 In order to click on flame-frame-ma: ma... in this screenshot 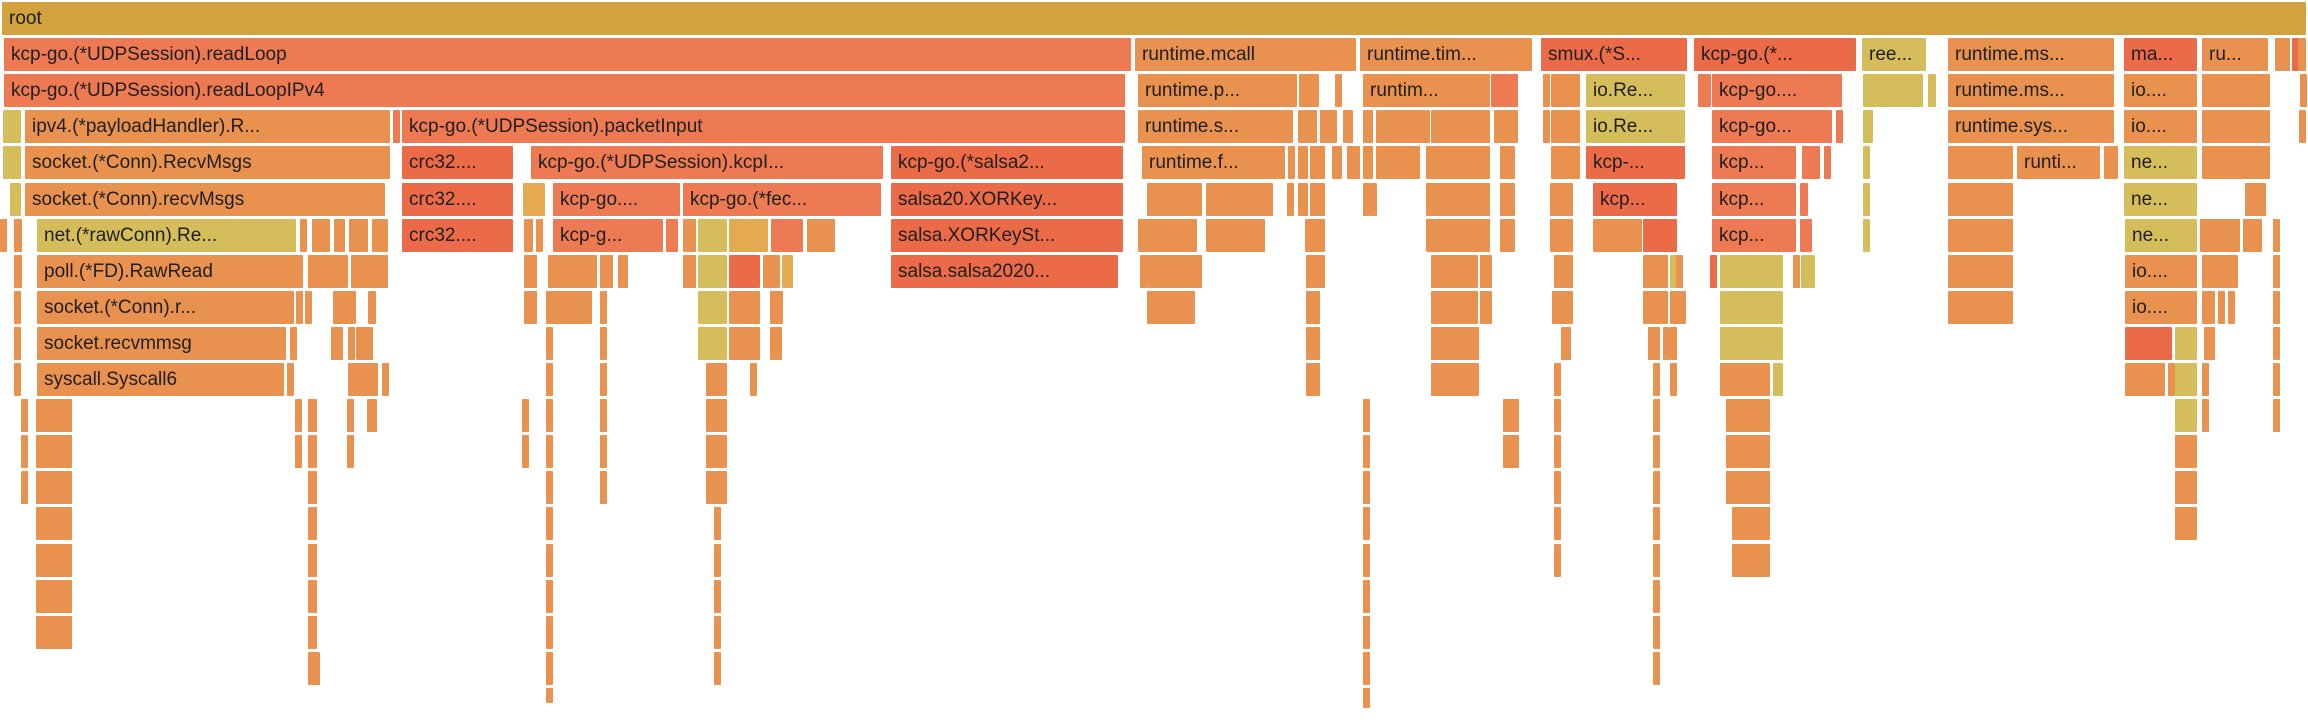, I will do `click(2160, 54)`.